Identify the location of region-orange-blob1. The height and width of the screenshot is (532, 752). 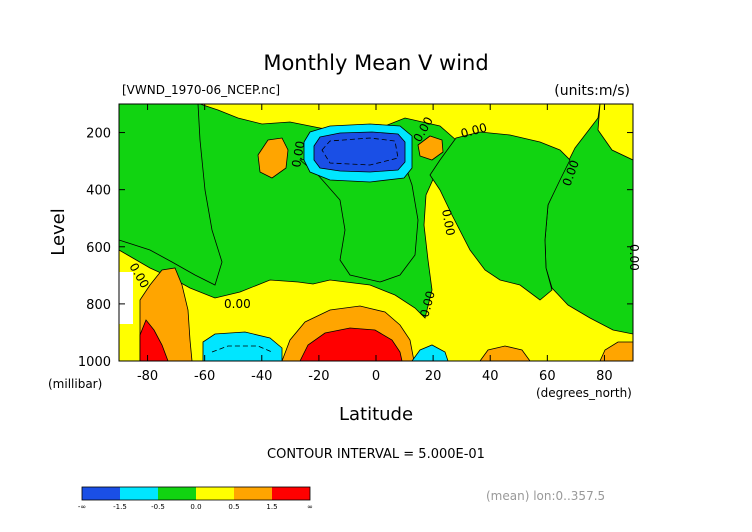
(273, 158).